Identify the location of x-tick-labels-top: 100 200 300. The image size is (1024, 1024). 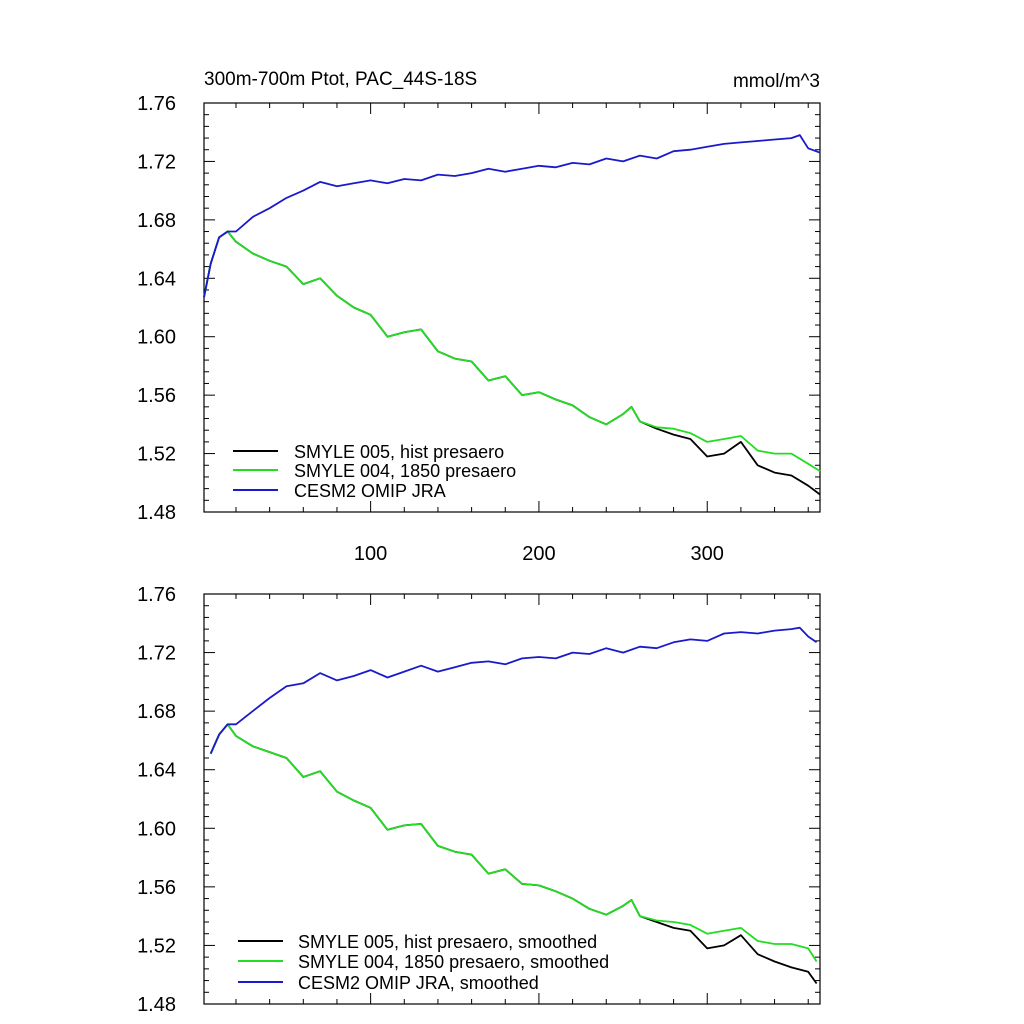
(539, 554).